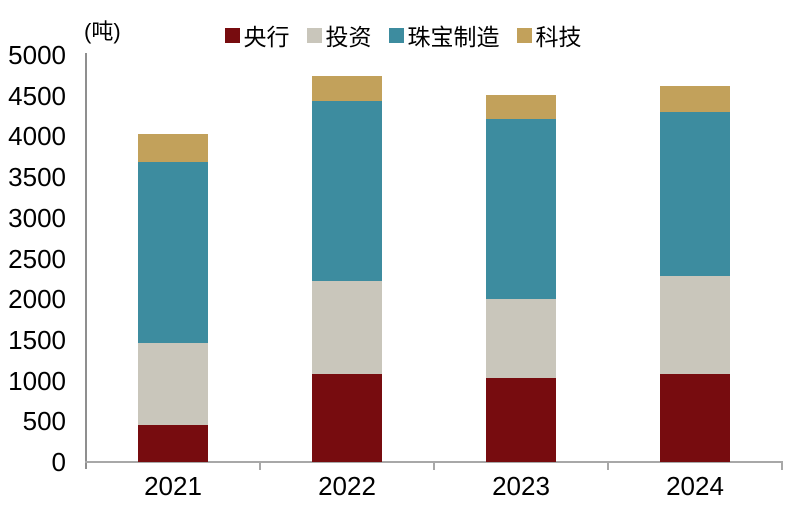 This screenshot has height=512, width=806. What do you see at coordinates (37, 380) in the screenshot?
I see `y-tick-label: 1000` at bounding box center [37, 380].